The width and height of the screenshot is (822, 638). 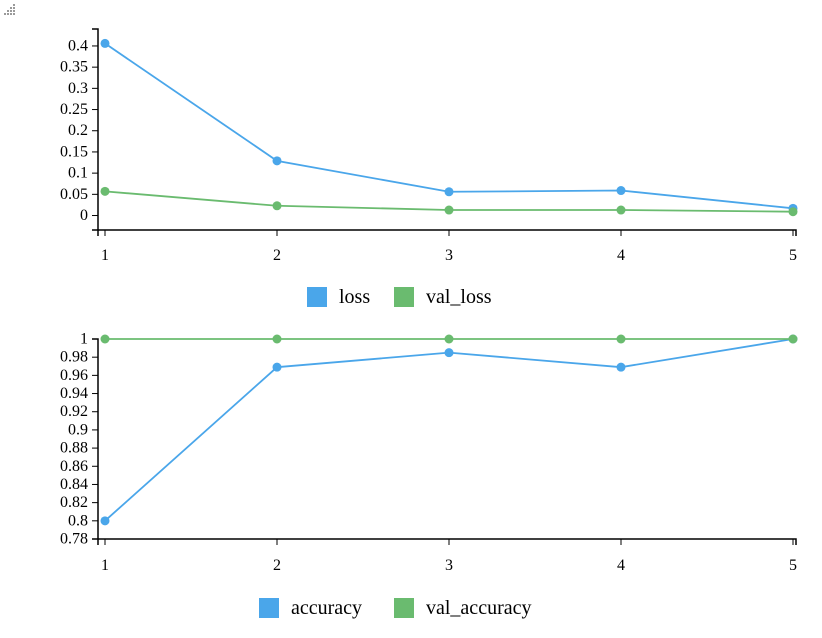 I want to click on legend-label-val_loss: val_loss, so click(x=459, y=297).